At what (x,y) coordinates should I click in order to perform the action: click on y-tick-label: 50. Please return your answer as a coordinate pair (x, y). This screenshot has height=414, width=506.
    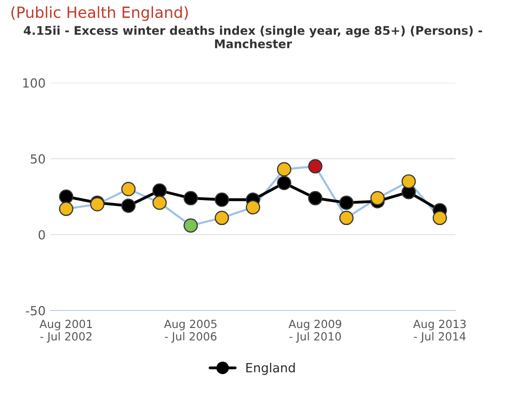
    Looking at the image, I should click on (37, 159).